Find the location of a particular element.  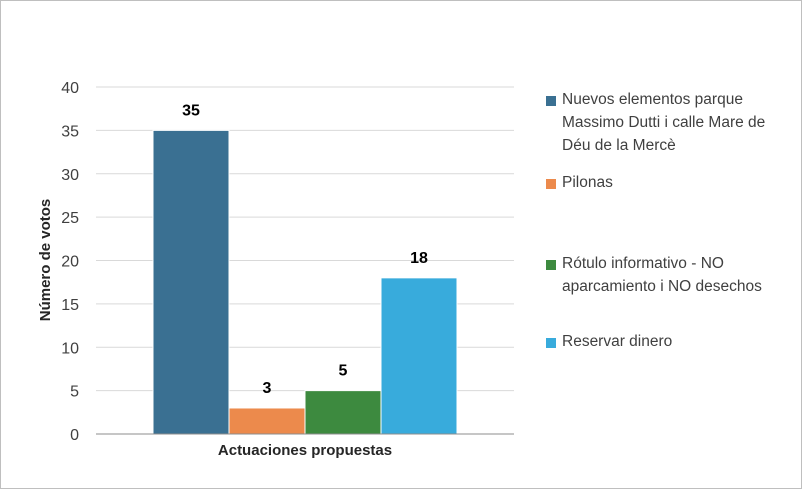

y-tick-label: 40 is located at coordinates (70, 88).